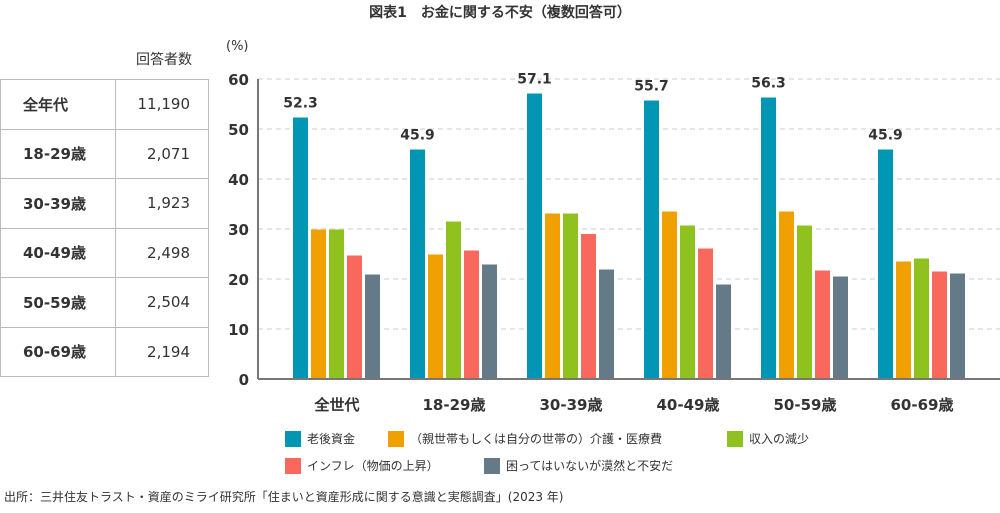  Describe the element at coordinates (162, 302) in the screenshot. I see `row-count: 2,504` at that location.